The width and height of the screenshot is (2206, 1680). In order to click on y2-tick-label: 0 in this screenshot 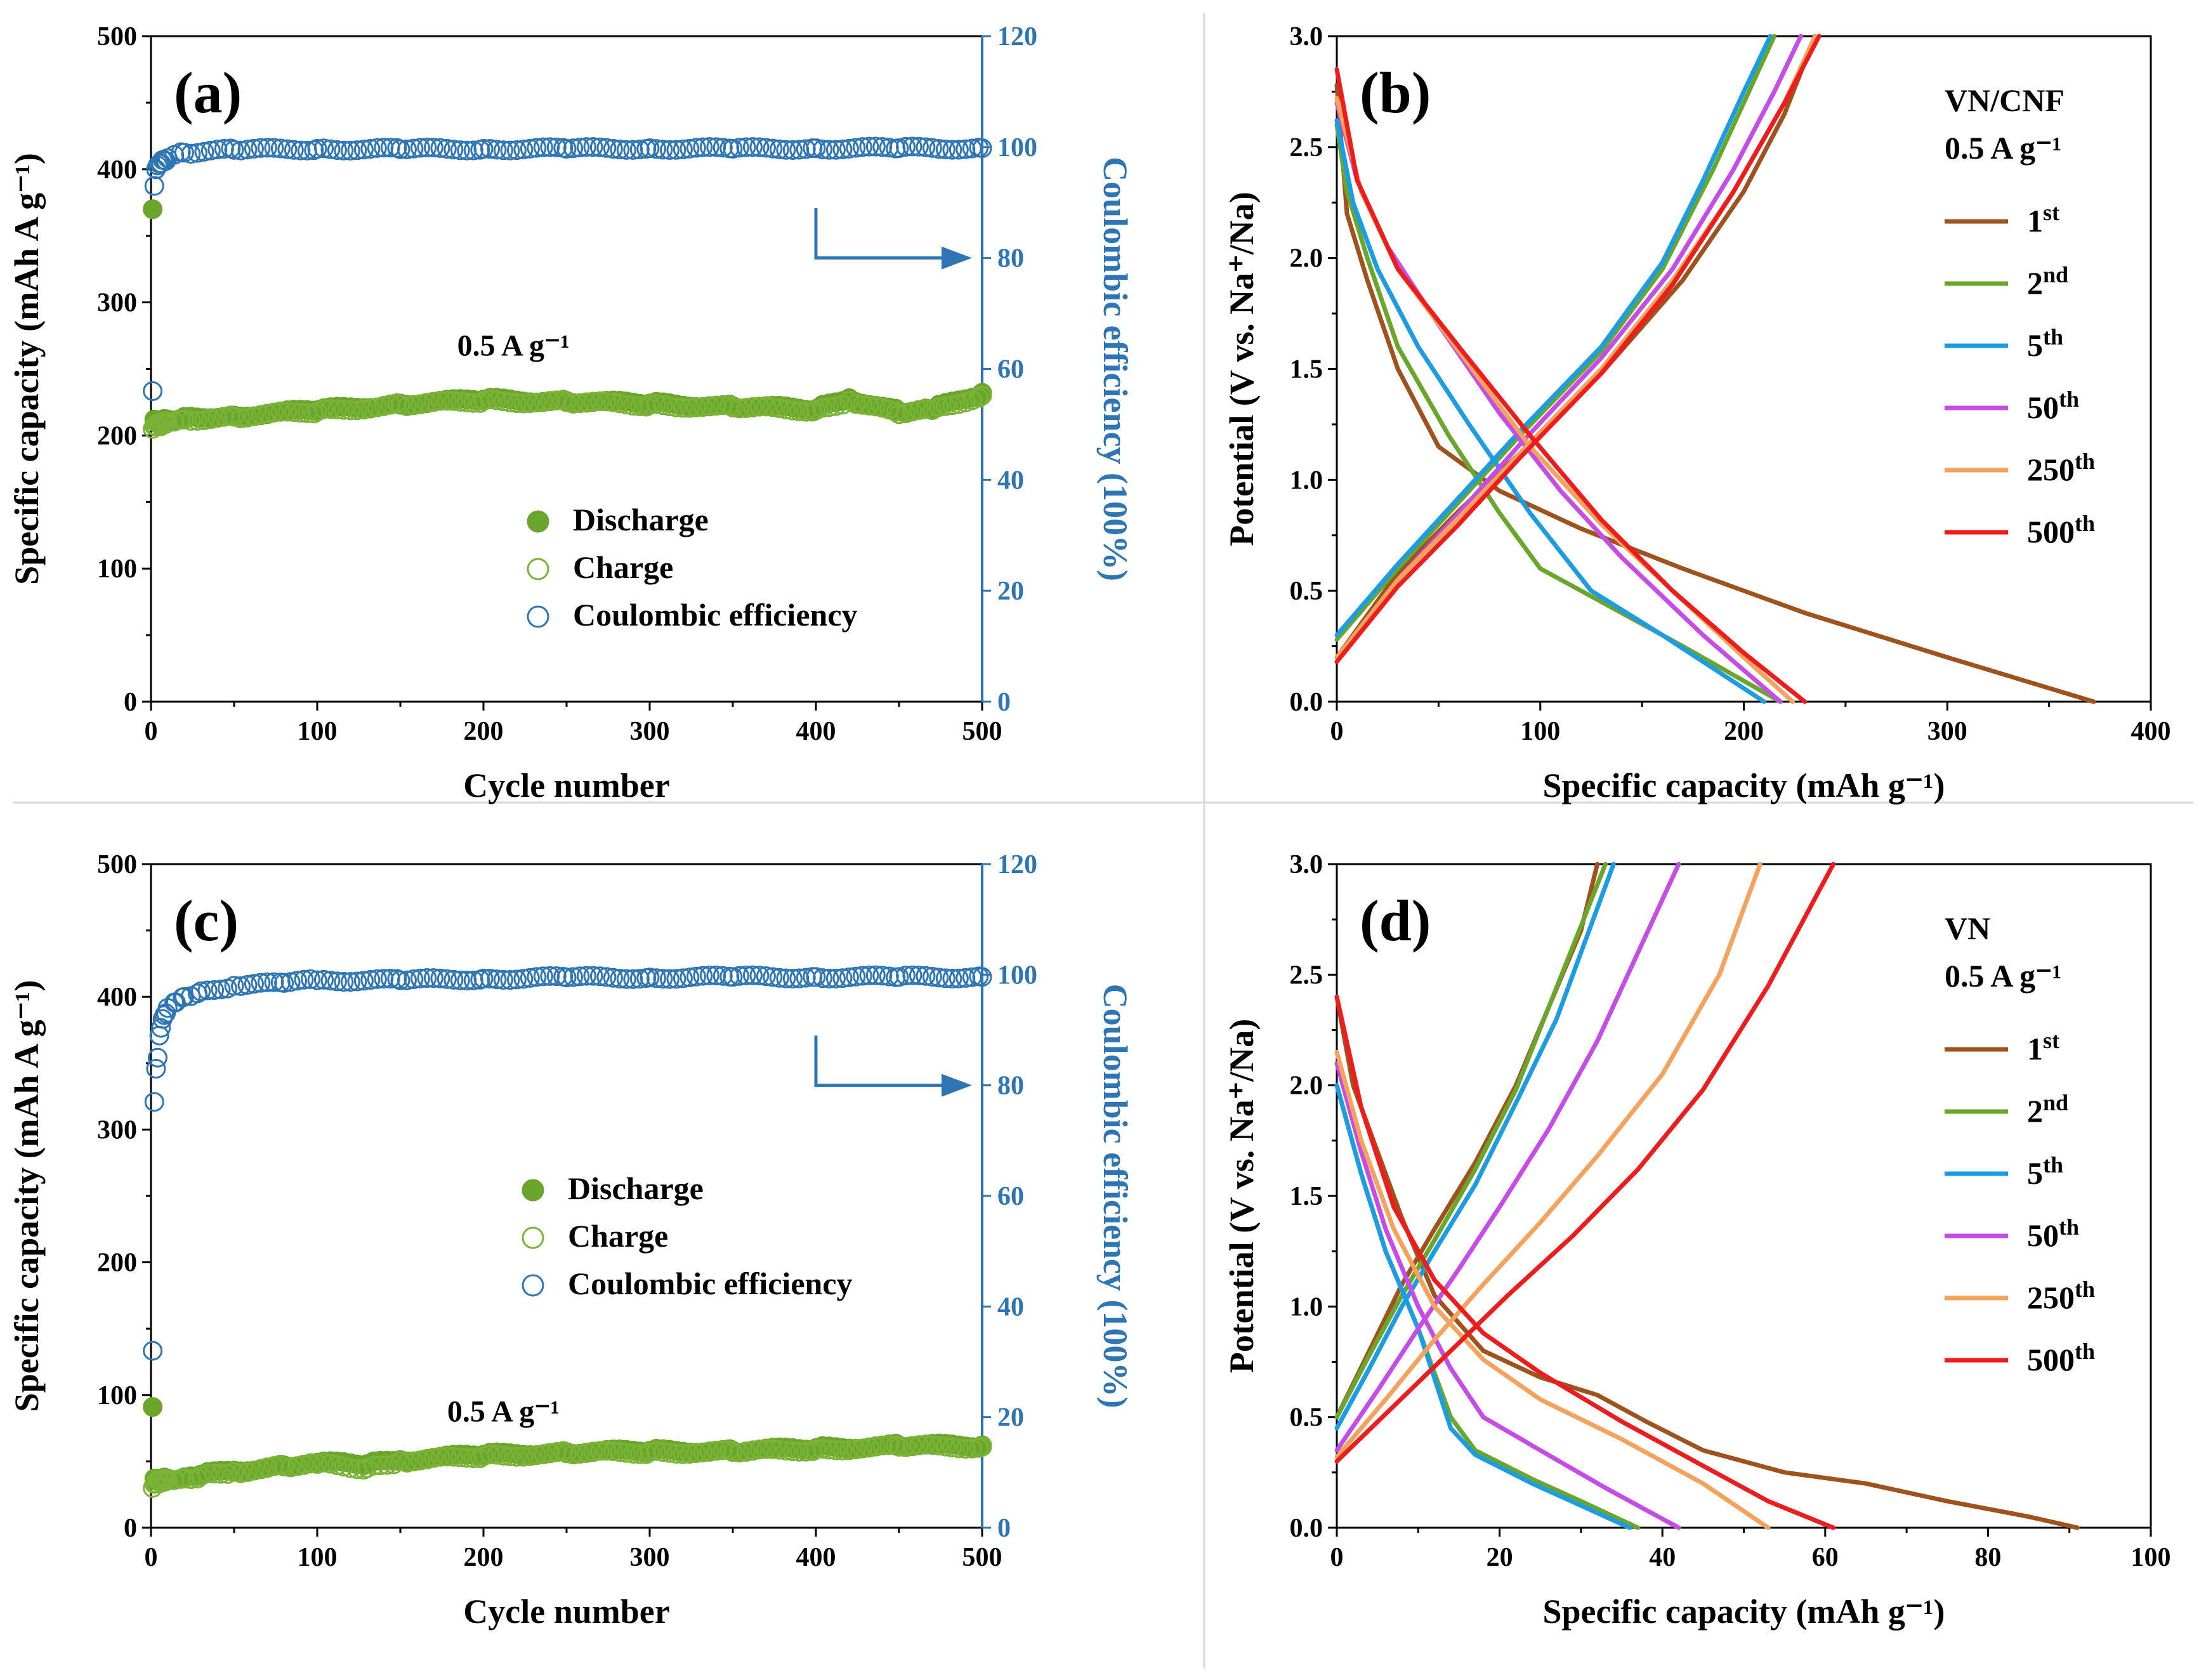, I will do `click(1004, 702)`.